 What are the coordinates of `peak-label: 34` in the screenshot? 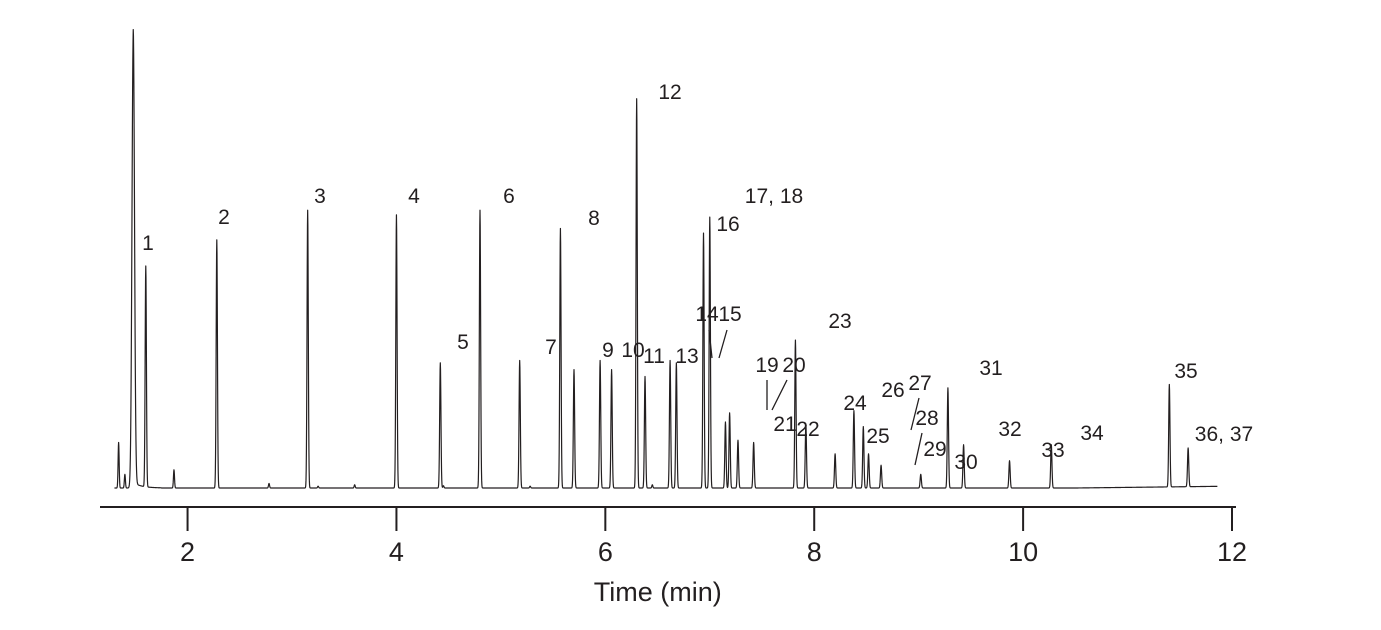 It's located at (1092, 433).